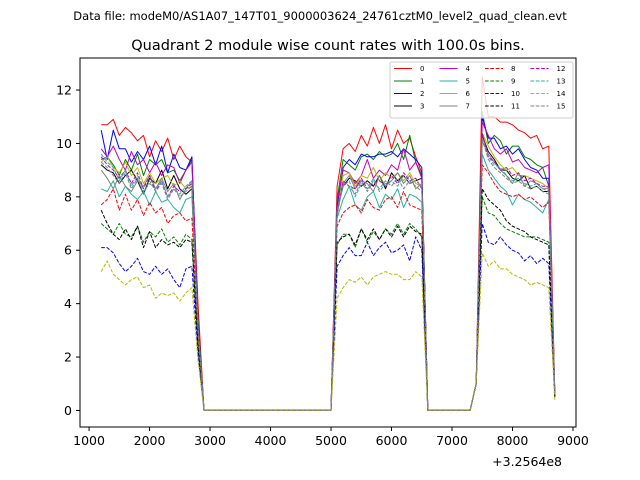 The image size is (640, 480). Describe the element at coordinates (513, 82) in the screenshot. I see `legend-label-9: 9` at that location.